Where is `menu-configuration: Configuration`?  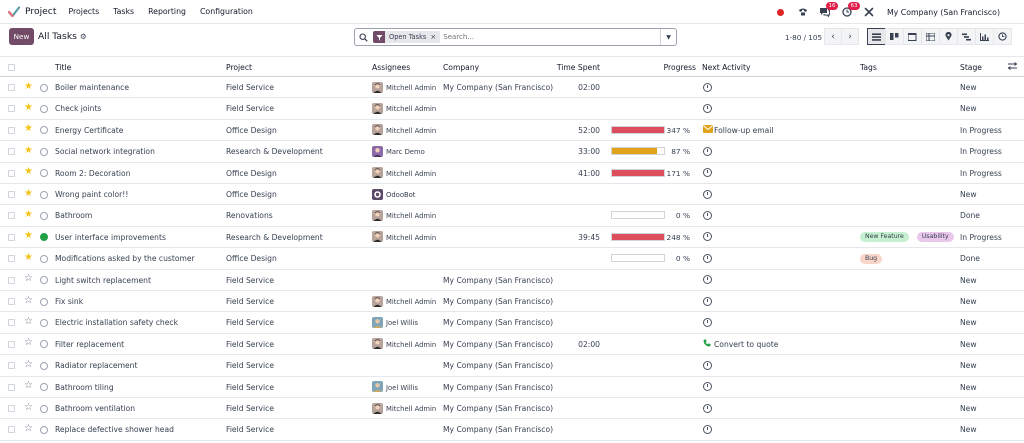 menu-configuration: Configuration is located at coordinates (226, 11).